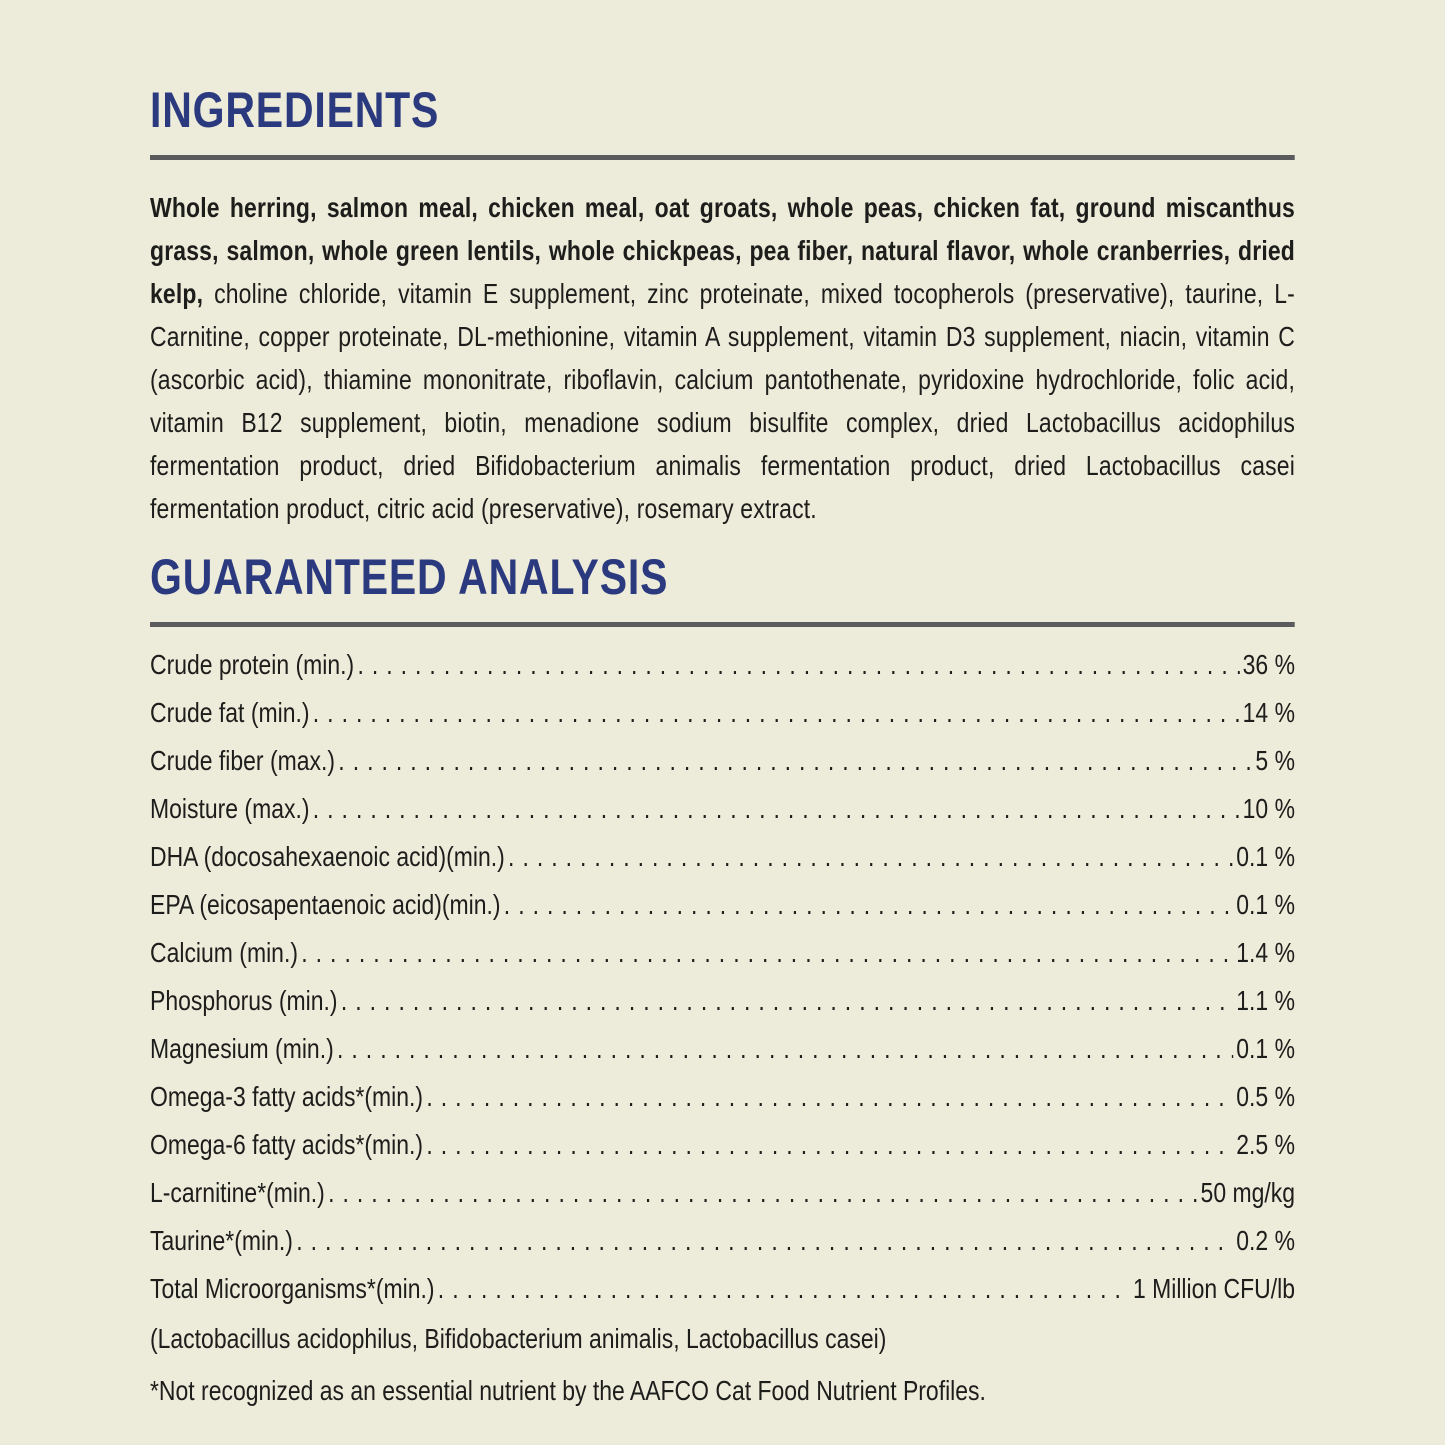 This screenshot has width=1445, height=1445. I want to click on analysis-row-magnesium: Magnesium (min.) 0.1 %, so click(722, 1049).